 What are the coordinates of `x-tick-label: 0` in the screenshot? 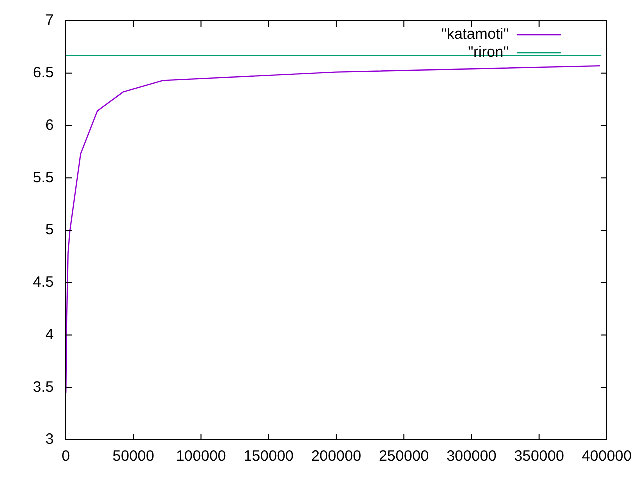 It's located at (66, 457).